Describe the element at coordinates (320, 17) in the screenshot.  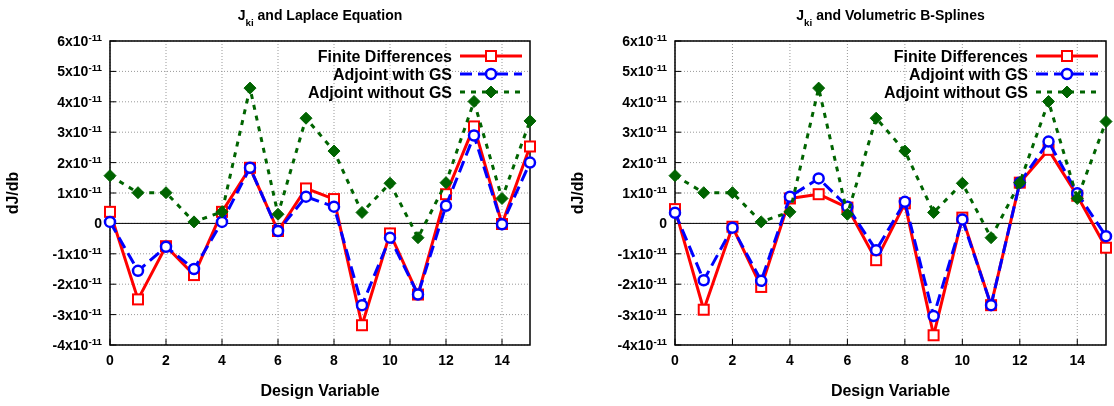
I see `chart-title: J$_{ki}$ and Laplace Equation` at that location.